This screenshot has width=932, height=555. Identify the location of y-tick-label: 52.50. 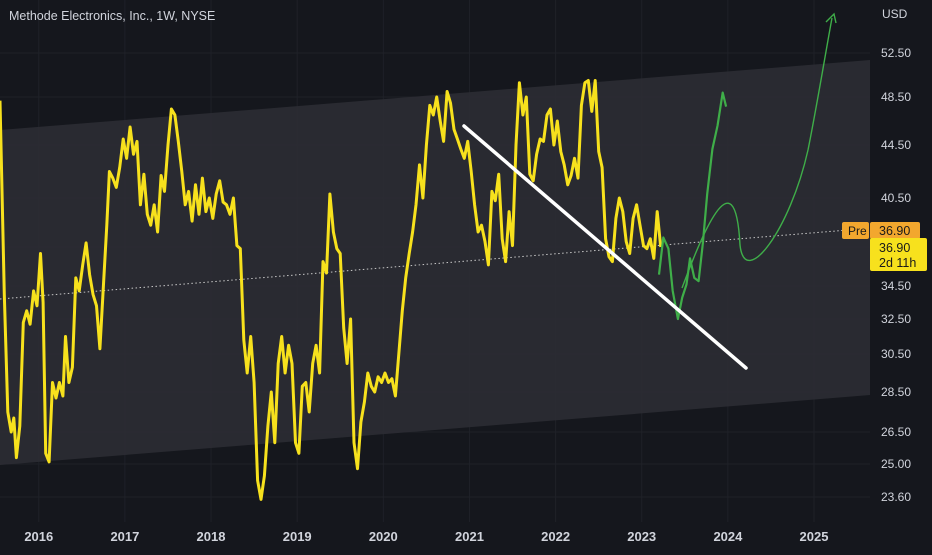
(896, 53).